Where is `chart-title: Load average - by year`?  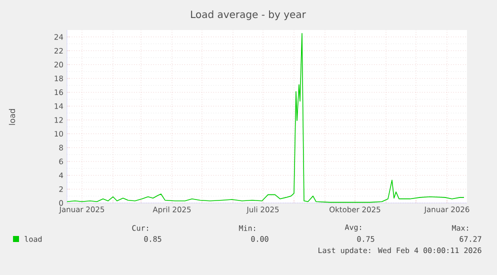 chart-title: Load average - by year is located at coordinates (248, 15).